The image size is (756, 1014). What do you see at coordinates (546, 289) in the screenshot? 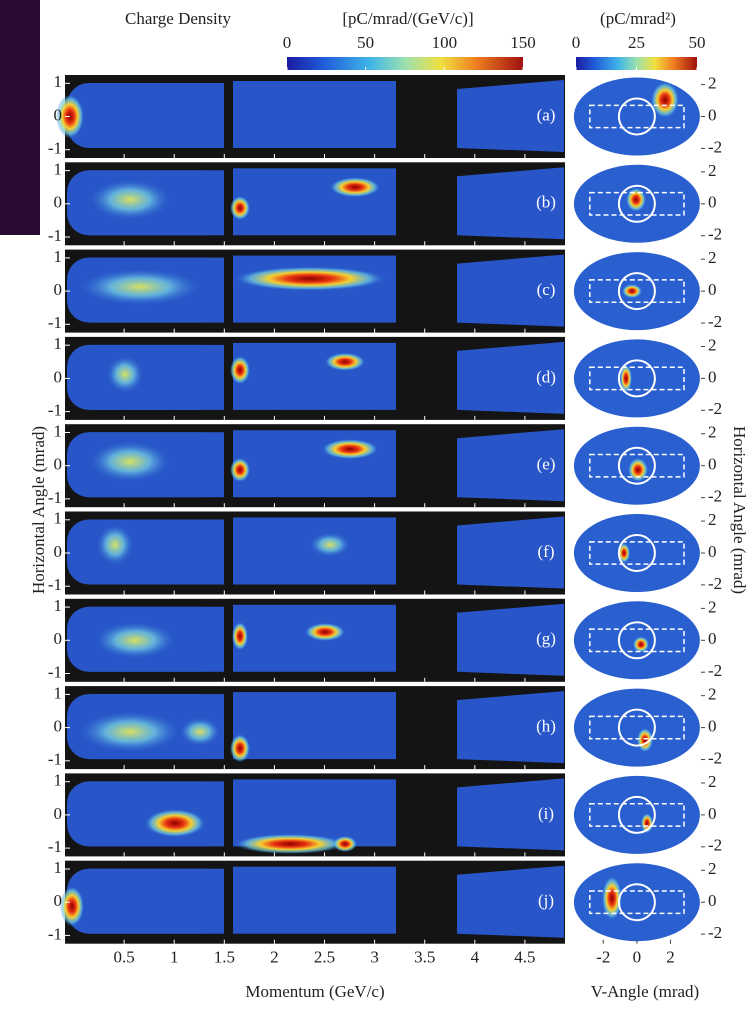
I see `panel-label: (c)` at bounding box center [546, 289].